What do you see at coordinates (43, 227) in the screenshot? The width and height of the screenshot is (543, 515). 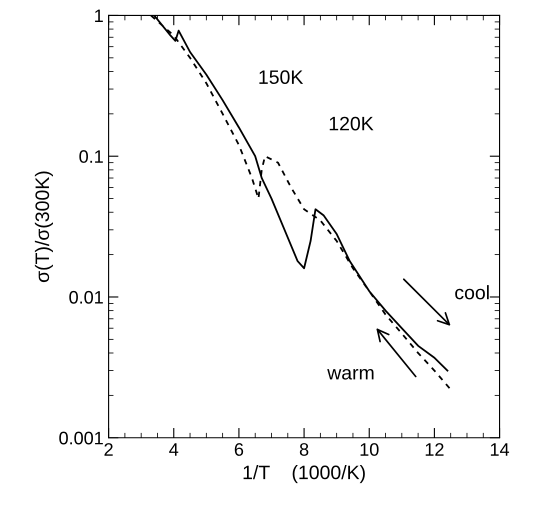 I see `y-axis-title: σ(T)/σ(300K)` at bounding box center [43, 227].